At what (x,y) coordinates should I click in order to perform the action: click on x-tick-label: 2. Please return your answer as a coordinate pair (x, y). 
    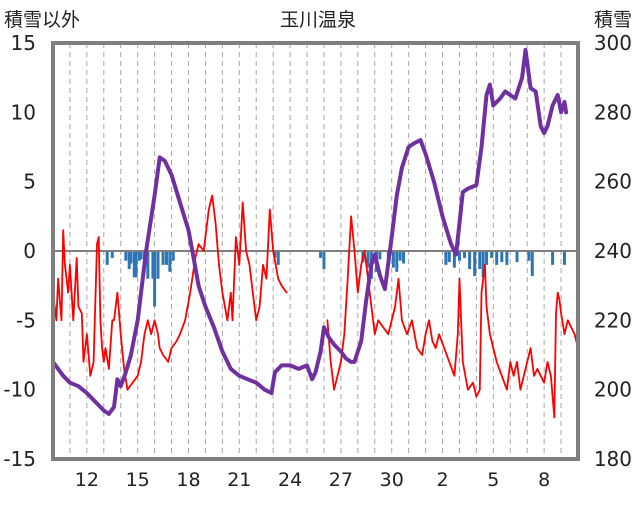
    Looking at the image, I should click on (442, 480).